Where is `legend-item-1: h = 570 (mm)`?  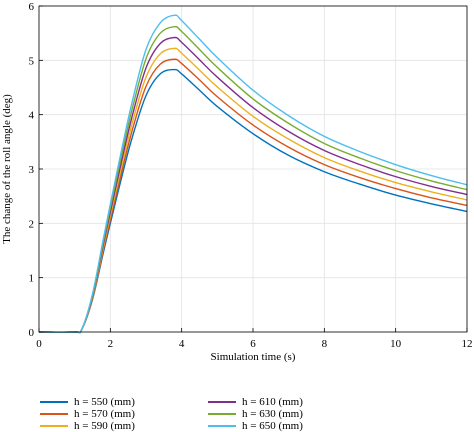
legend-item-1: h = 570 (mm) is located at coordinates (87, 414).